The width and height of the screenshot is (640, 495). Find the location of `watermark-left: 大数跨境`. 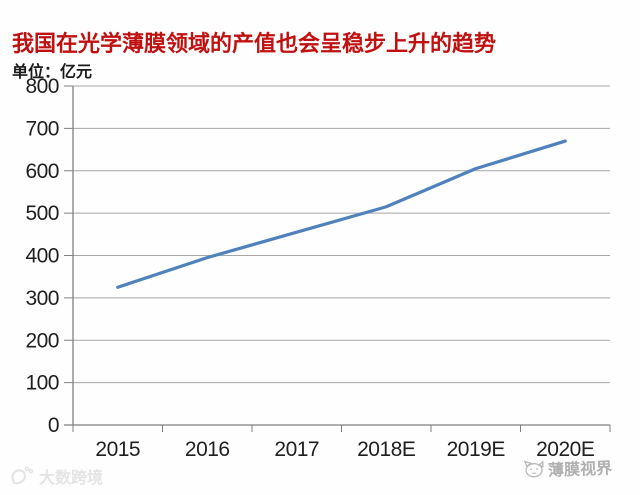

watermark-left: 大数跨境 is located at coordinates (56, 476).